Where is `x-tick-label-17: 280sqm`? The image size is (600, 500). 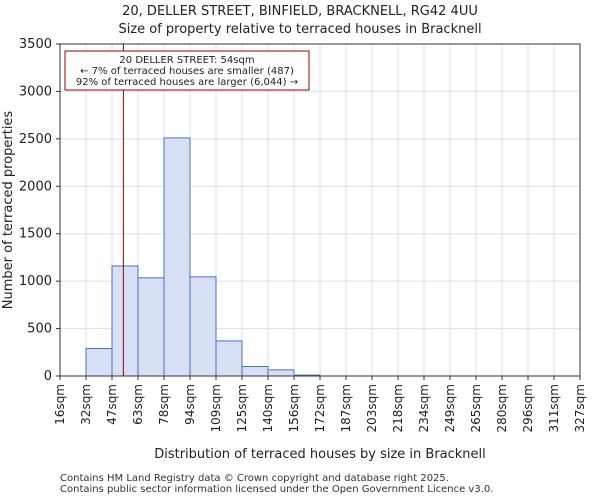 x-tick-label-17: 280sqm is located at coordinates (502, 408).